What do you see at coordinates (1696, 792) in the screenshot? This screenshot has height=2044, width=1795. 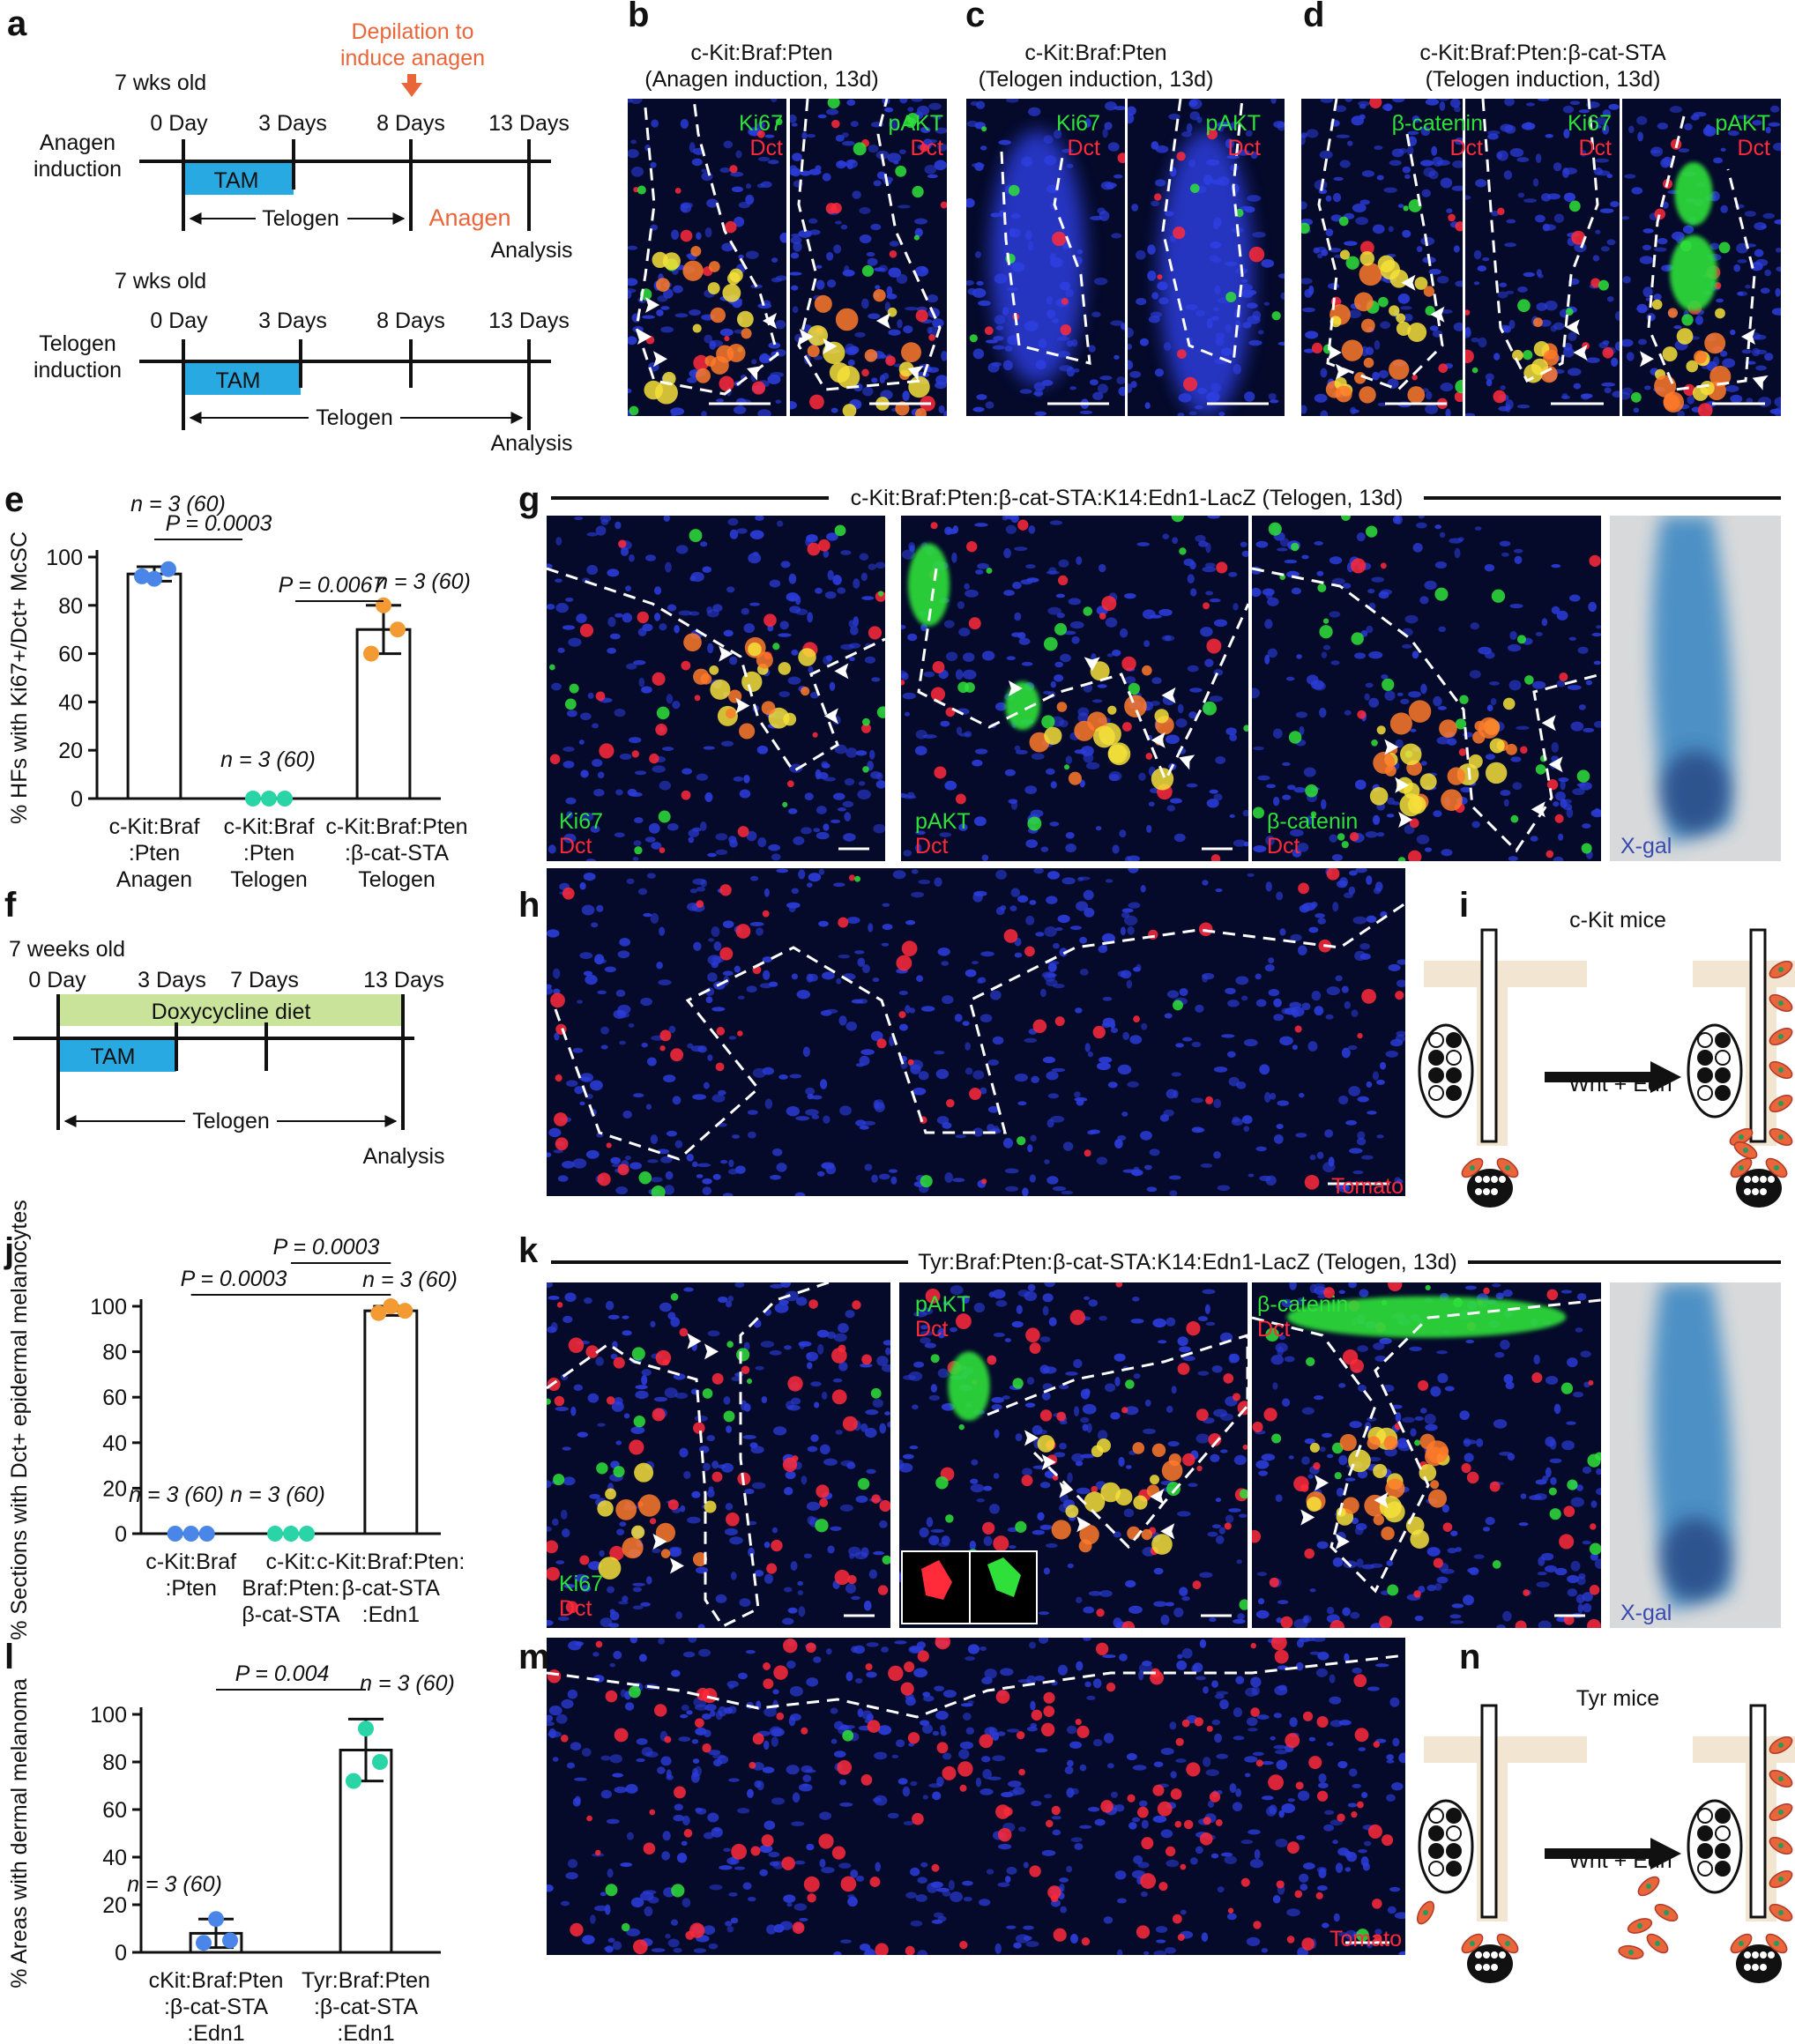 I see `xgal-bulb` at bounding box center [1696, 792].